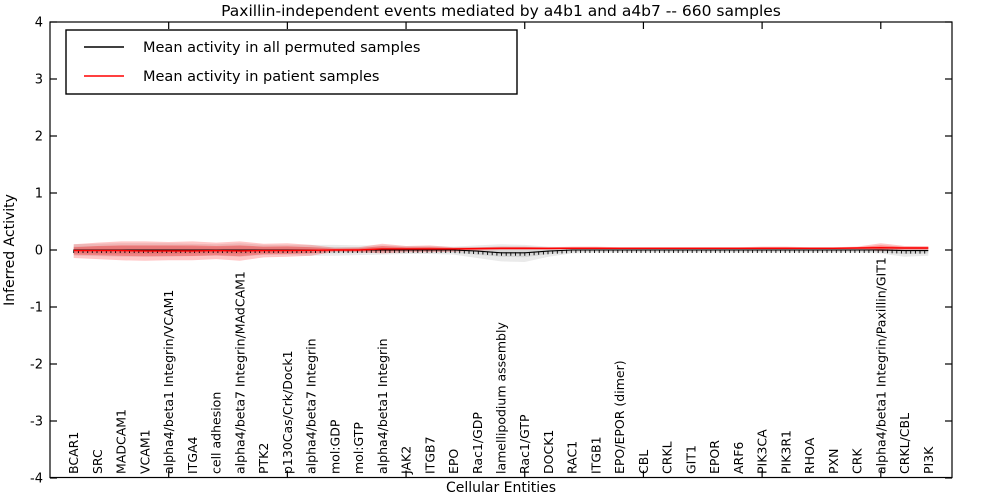 The height and width of the screenshot is (500, 1000). Describe the element at coordinates (261, 77) in the screenshot. I see `legend-label-patient: Mean activity in patient samples` at that location.